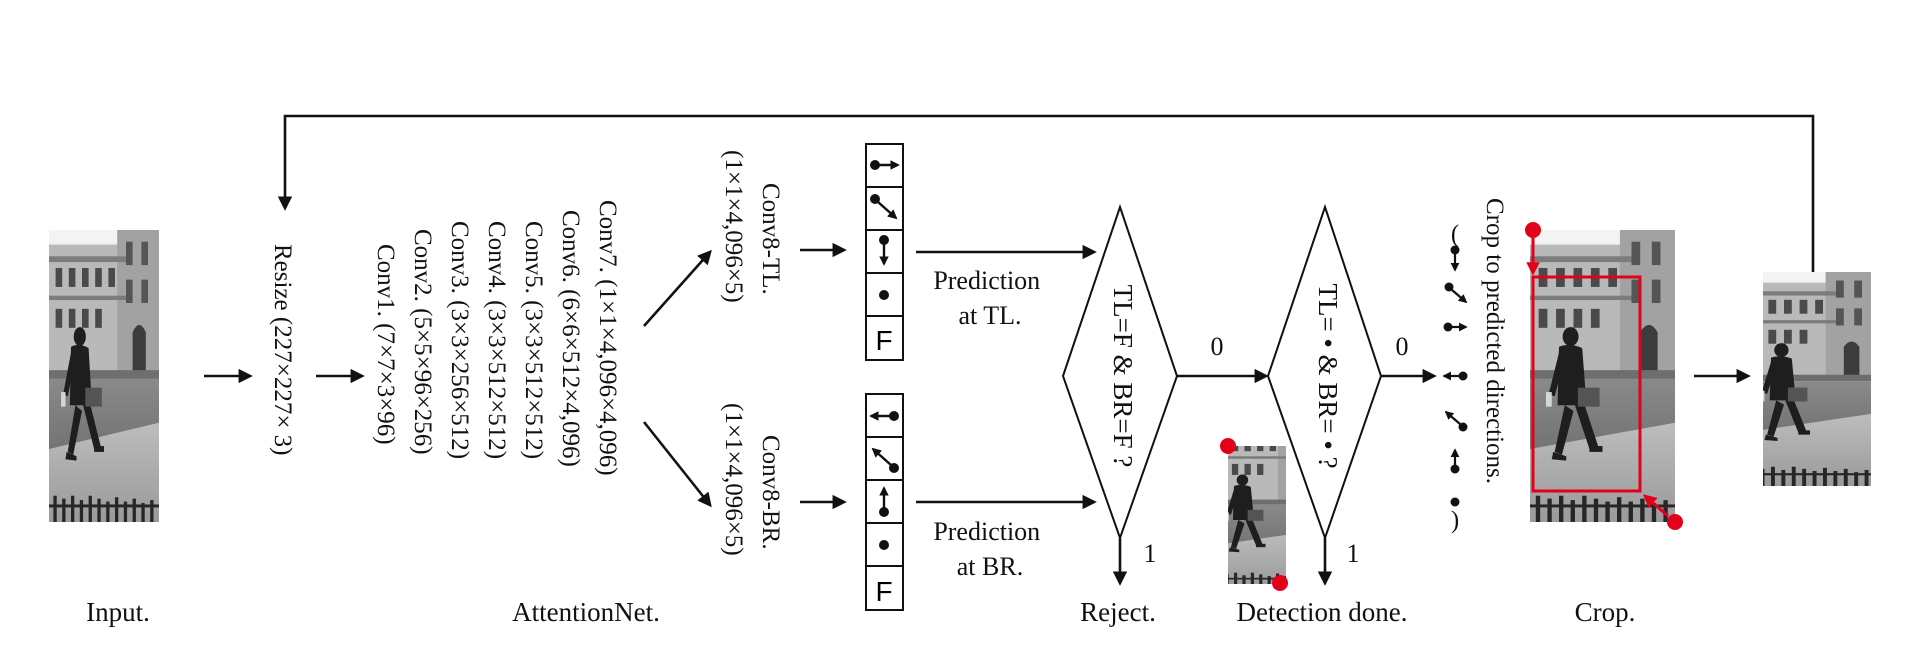 The image size is (1924, 666). I want to click on tl-output-stack: F, so click(884, 252).